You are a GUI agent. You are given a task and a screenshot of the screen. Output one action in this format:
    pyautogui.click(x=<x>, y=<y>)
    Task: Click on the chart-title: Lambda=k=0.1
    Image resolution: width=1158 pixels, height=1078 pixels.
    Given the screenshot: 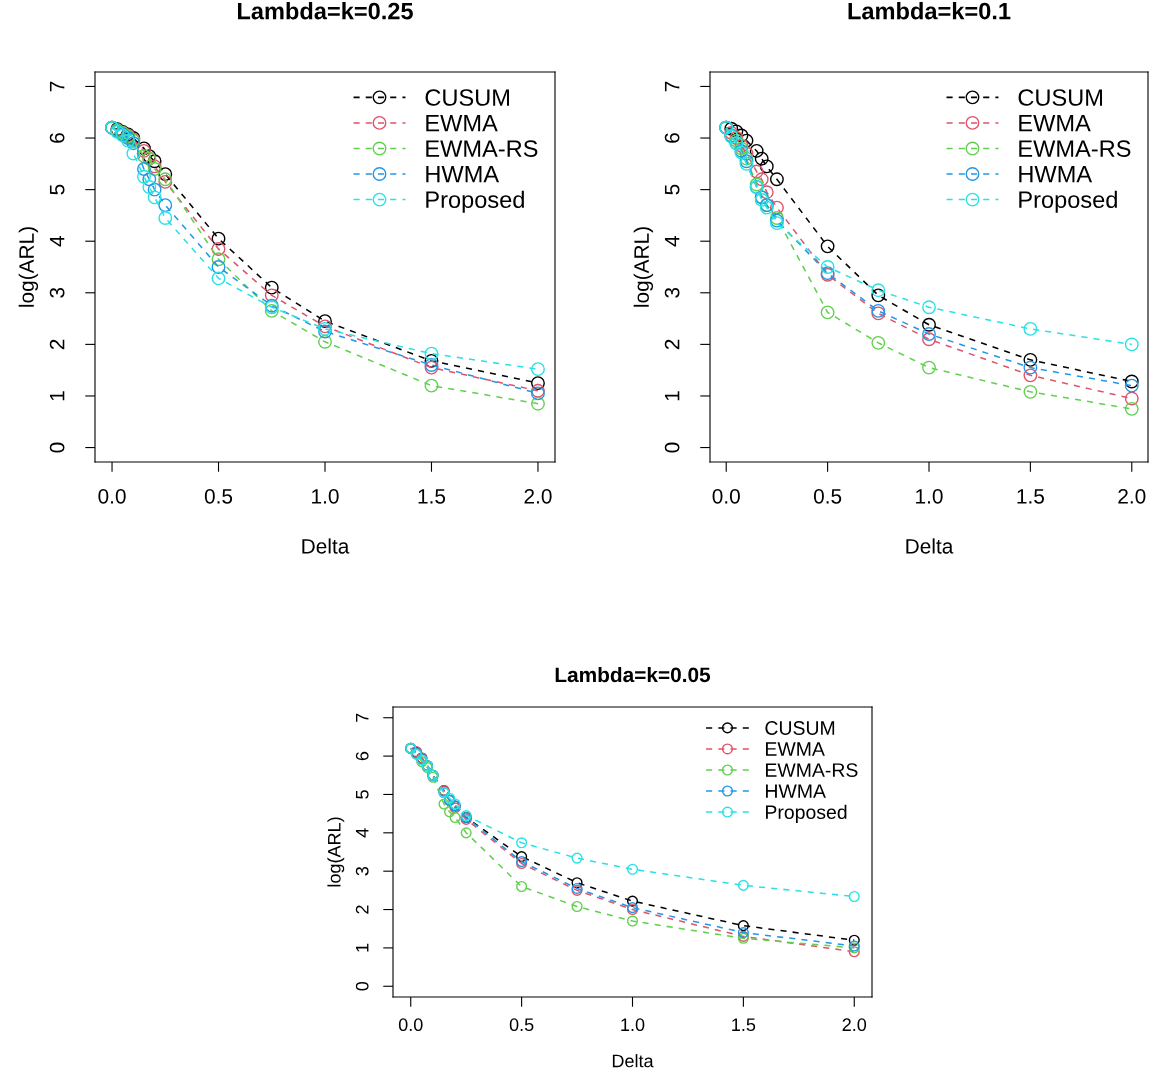 What is the action you would take?
    pyautogui.click(x=929, y=11)
    